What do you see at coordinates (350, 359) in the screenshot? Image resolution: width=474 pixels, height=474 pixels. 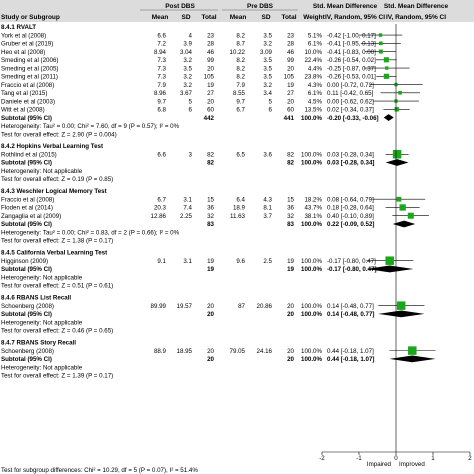 I see `subtotal-ci: 0.44 [-0.18, 1.07]` at bounding box center [350, 359].